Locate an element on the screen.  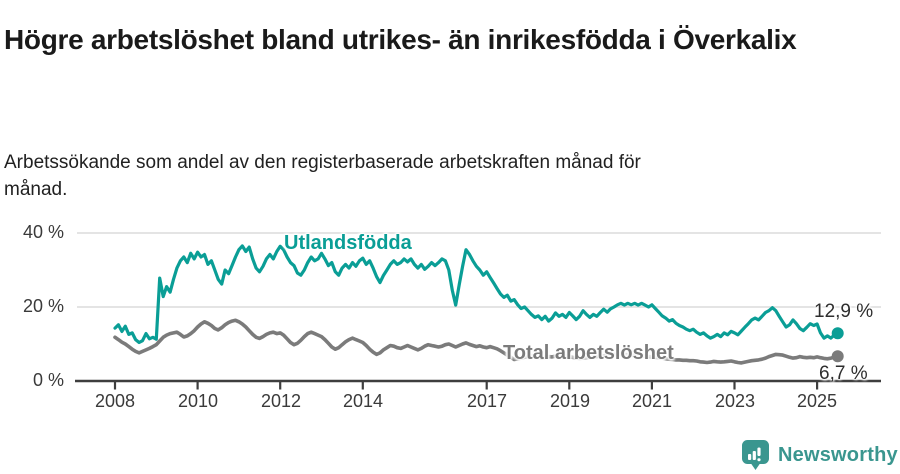
newsworthy-logo: Newsworthy is located at coordinates (819, 455).